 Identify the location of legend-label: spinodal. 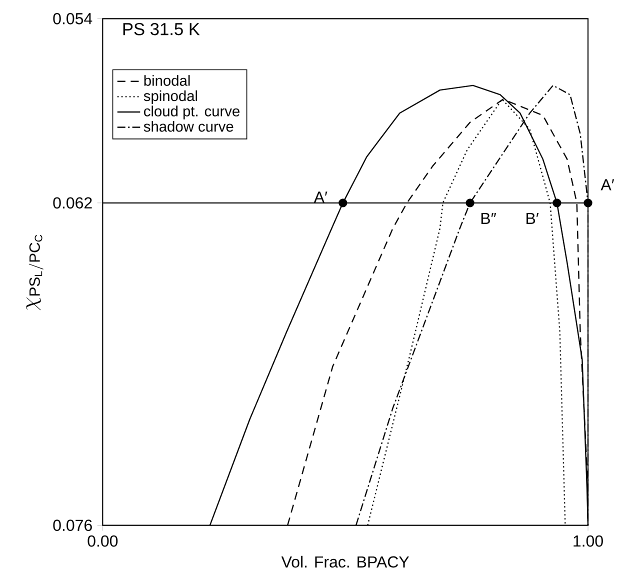
(171, 97).